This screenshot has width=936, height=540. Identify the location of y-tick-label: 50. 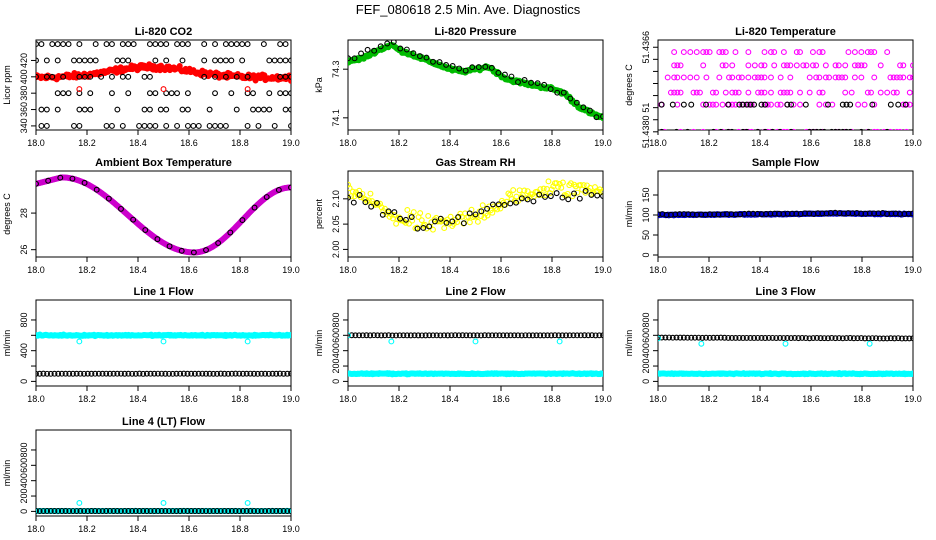
(646, 235).